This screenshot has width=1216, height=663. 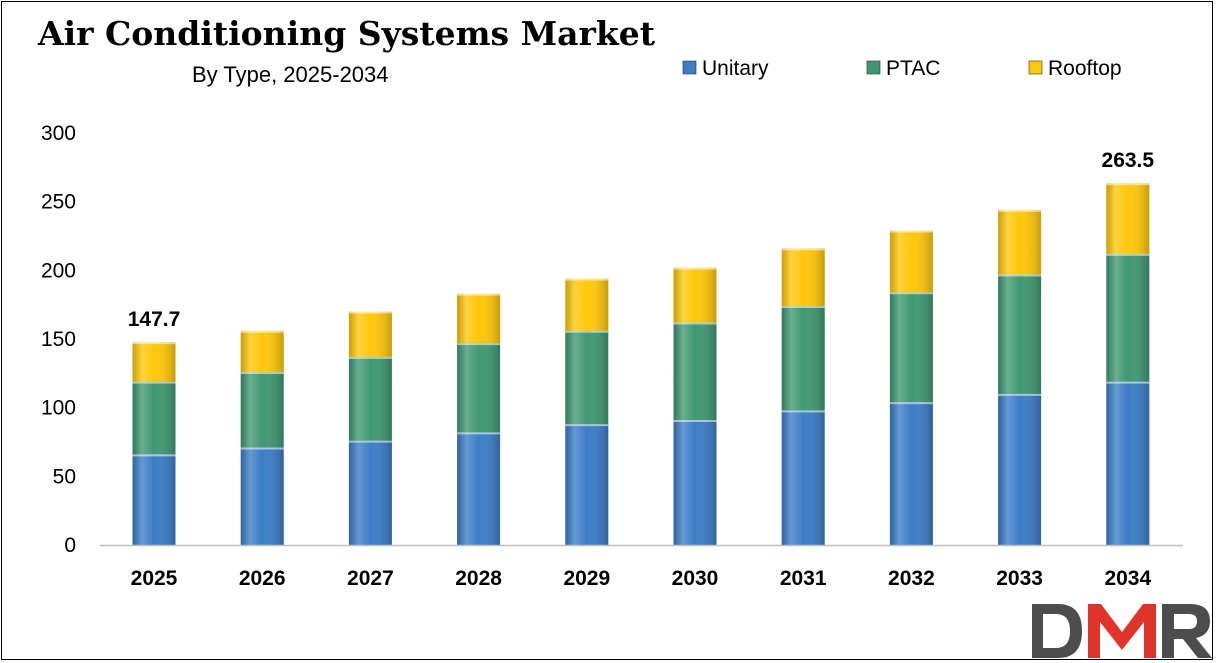 I want to click on logo-r-shape, so click(x=1187, y=631).